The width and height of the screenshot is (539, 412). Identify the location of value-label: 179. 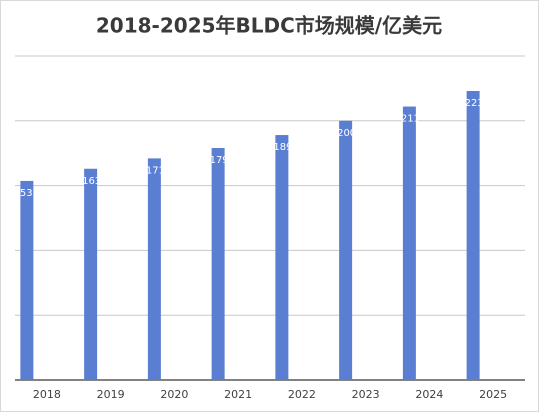
(219, 160).